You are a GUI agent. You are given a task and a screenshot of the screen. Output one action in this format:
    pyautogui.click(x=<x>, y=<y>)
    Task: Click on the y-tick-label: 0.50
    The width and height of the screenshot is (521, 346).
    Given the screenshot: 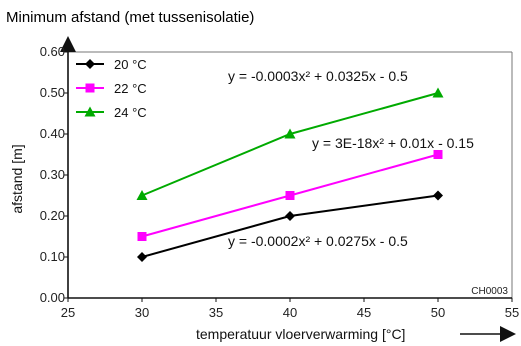 What is the action you would take?
    pyautogui.click(x=52, y=92)
    